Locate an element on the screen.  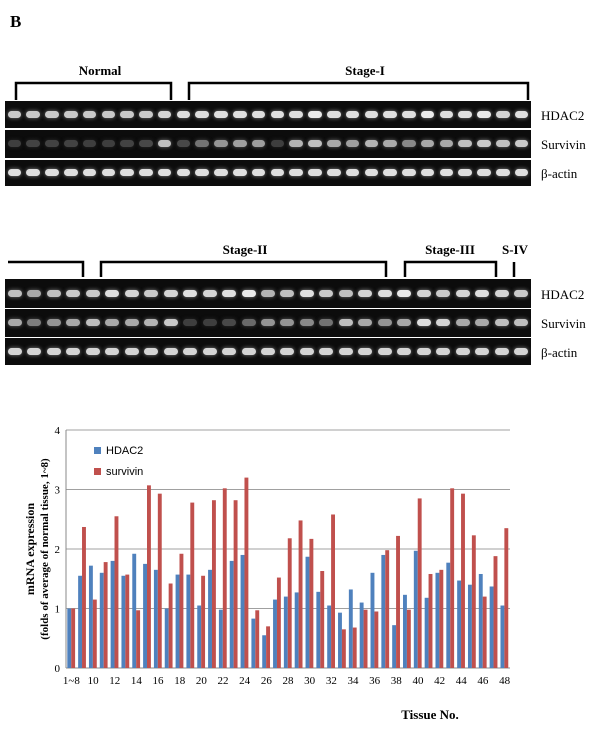
legend-label-survivin: survivin is located at coordinates (124, 472).